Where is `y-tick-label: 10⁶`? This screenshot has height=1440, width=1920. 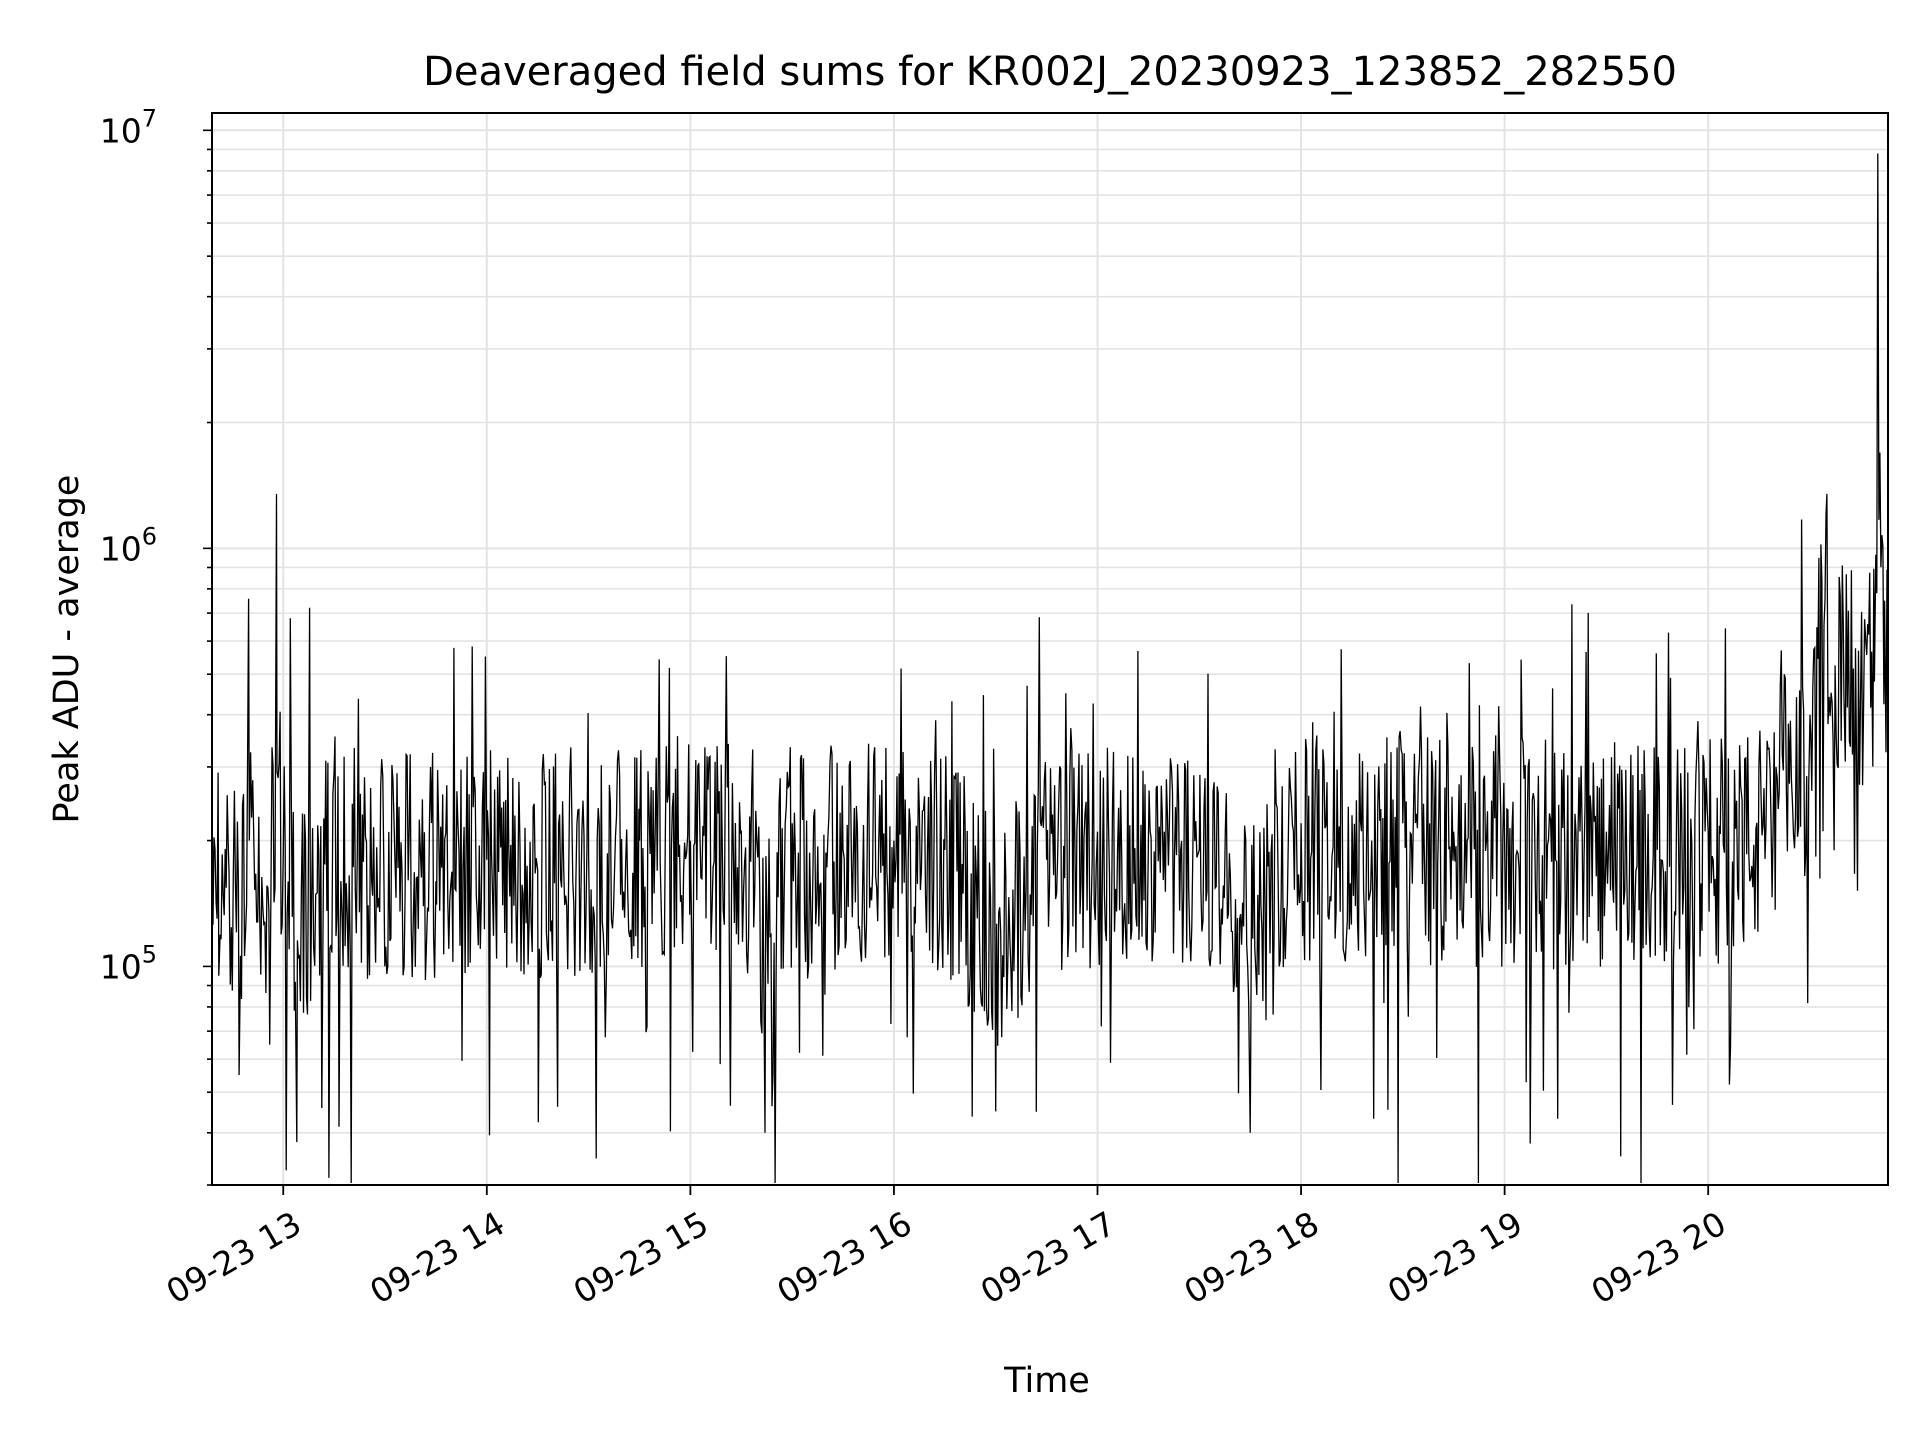
y-tick-label: 10⁶ is located at coordinates (128, 545).